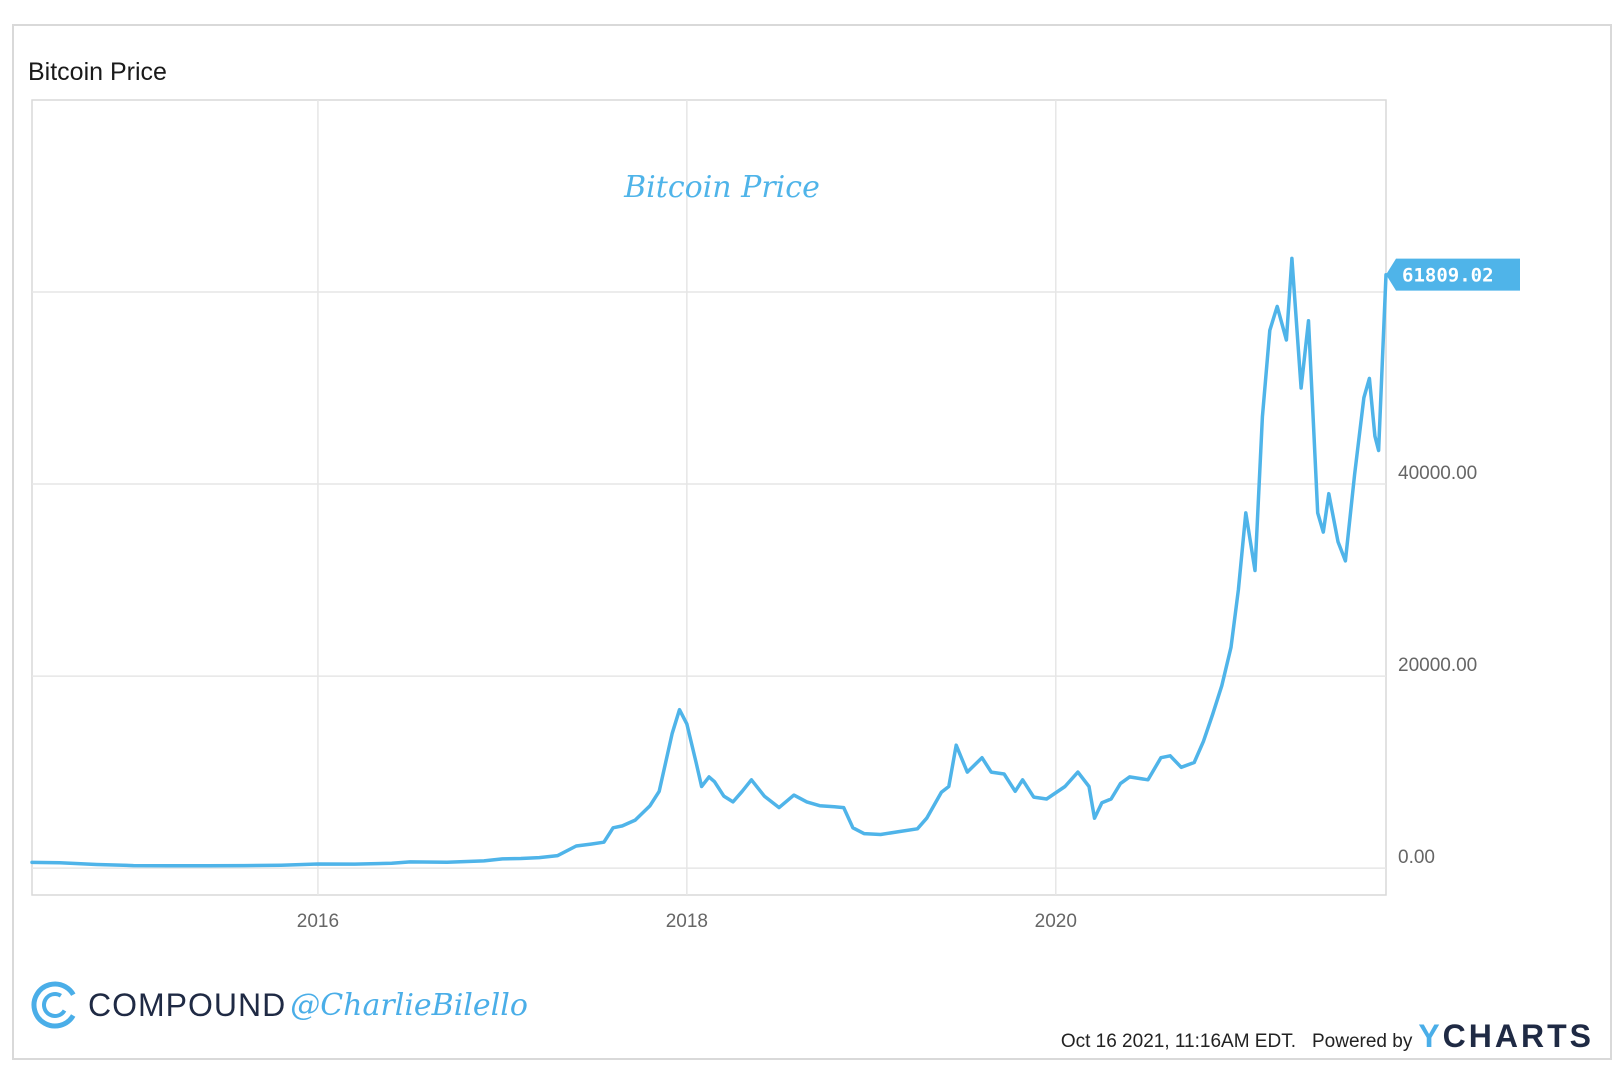  I want to click on ycharts-logo: YCHARTS, so click(1506, 1036).